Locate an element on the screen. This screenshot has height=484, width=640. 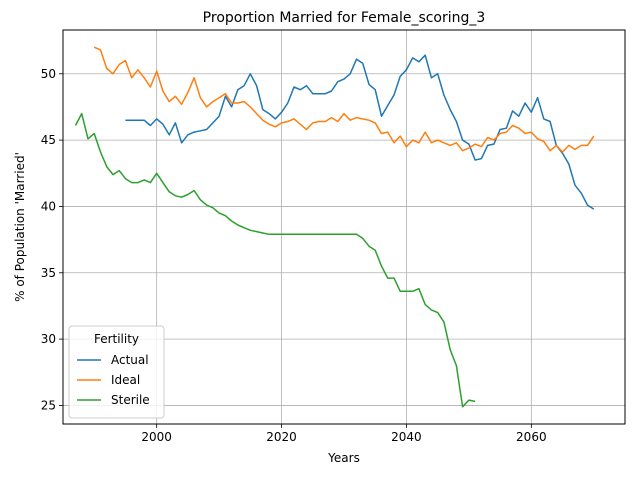
legend-label-actual: Actual is located at coordinates (130, 360).